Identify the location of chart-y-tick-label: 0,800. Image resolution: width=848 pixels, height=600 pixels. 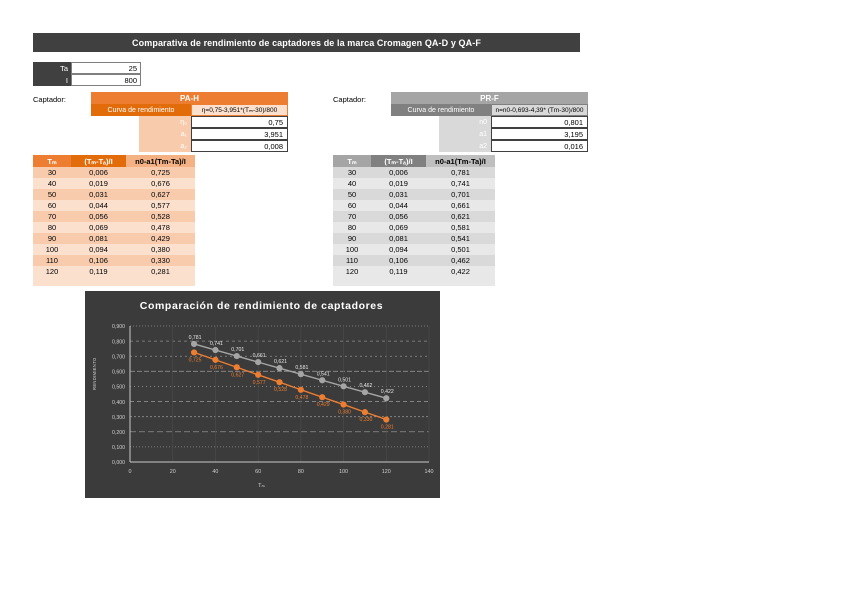
(118, 342).